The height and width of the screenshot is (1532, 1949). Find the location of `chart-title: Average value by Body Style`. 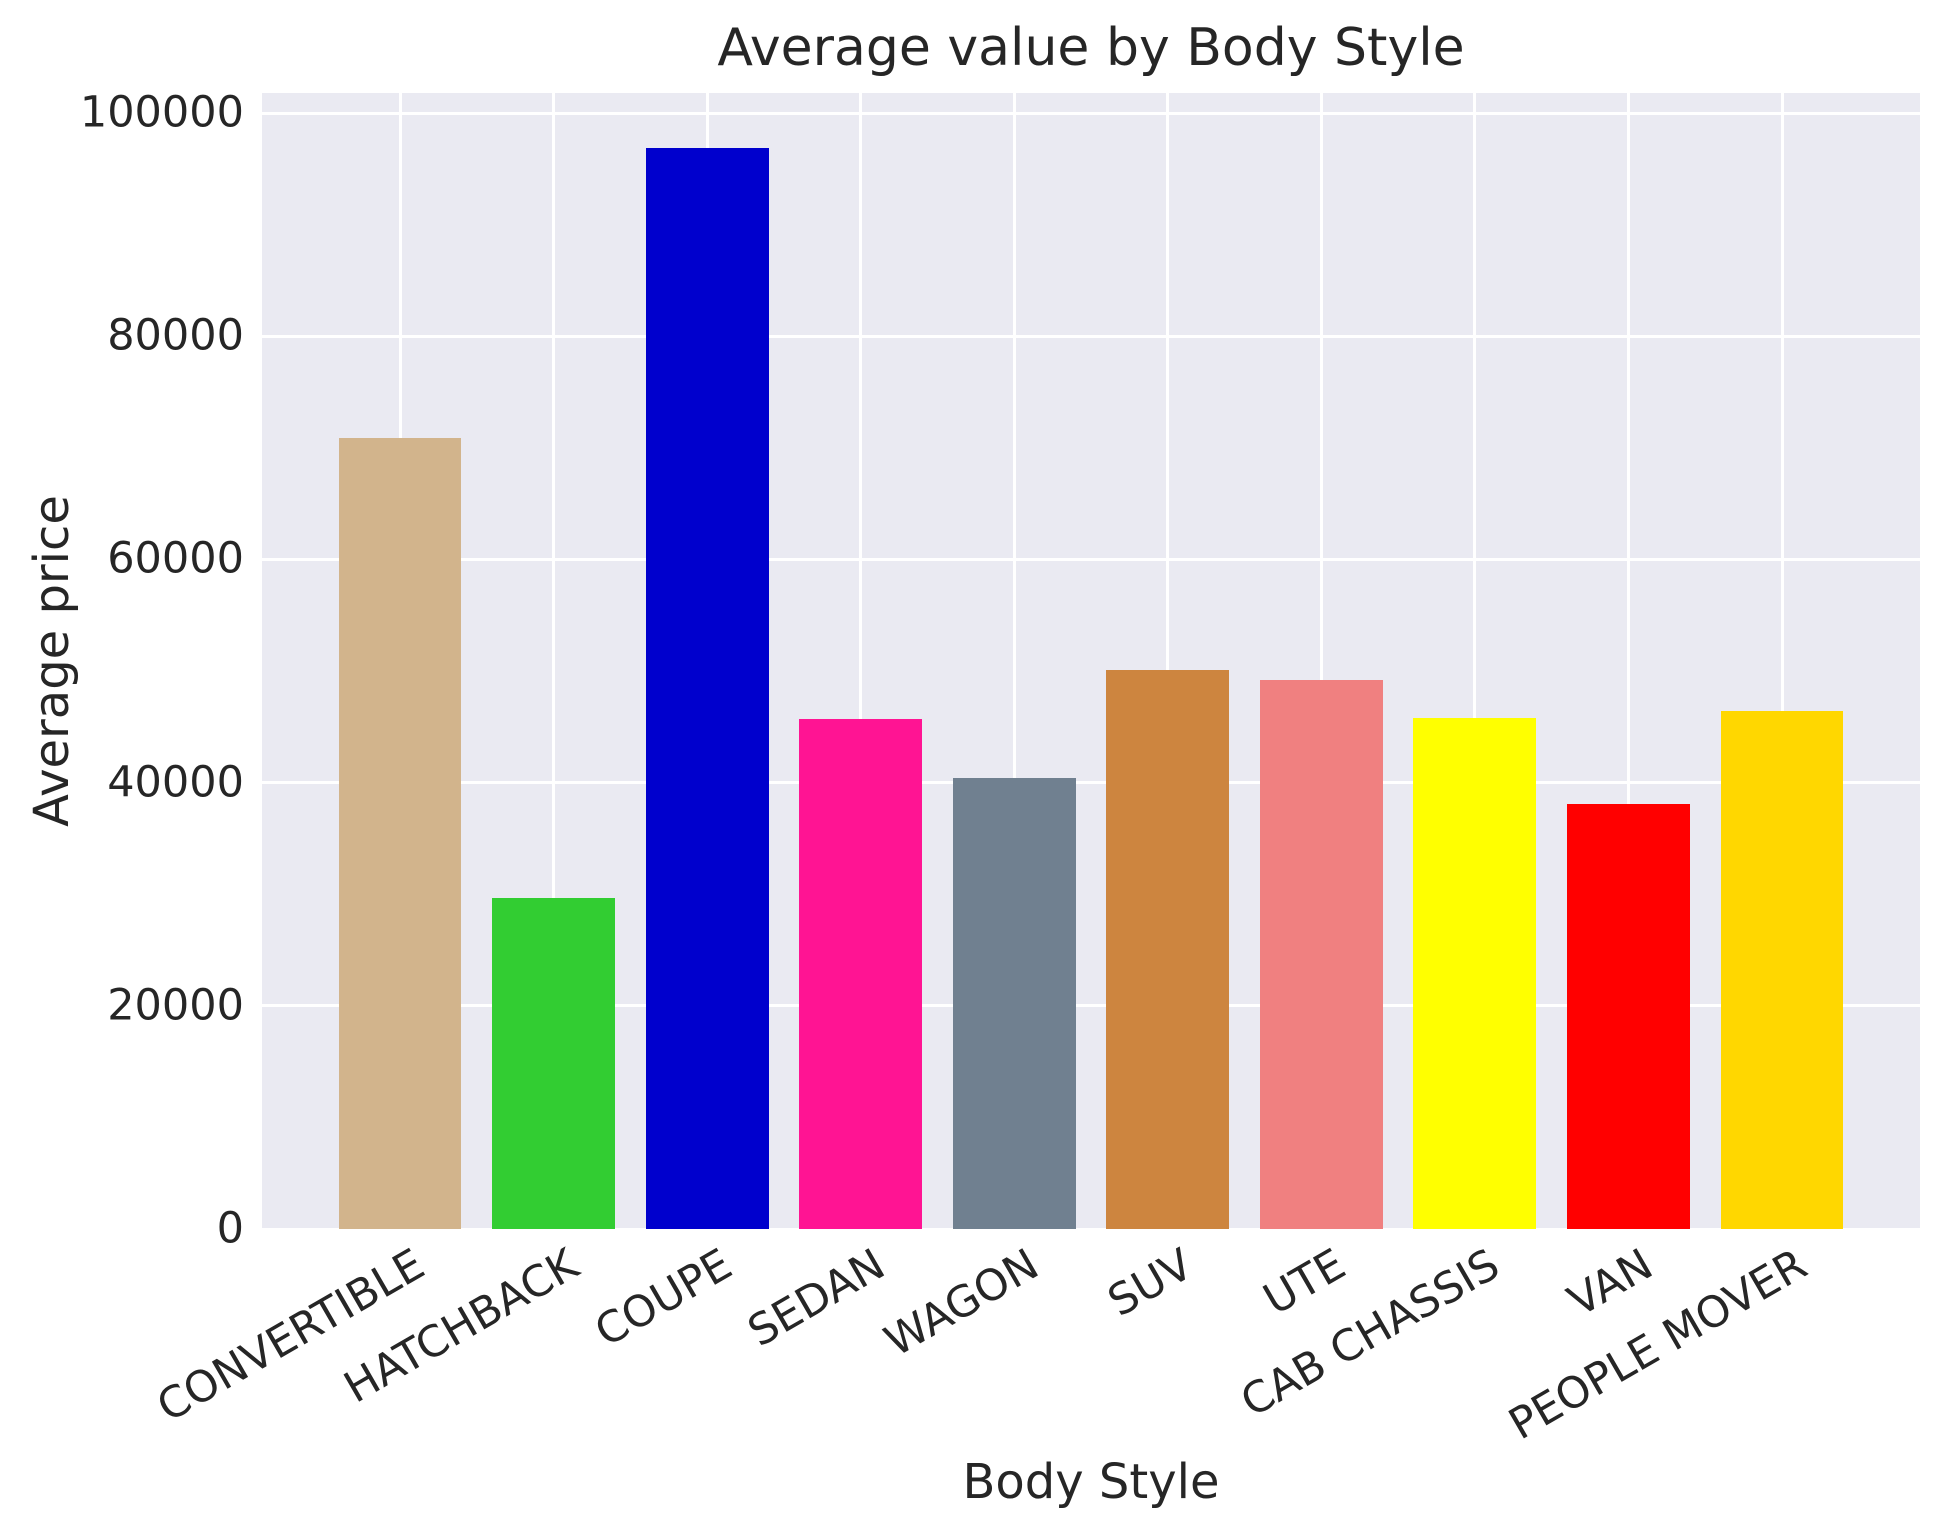

chart-title: Average value by Body Style is located at coordinates (1091, 48).